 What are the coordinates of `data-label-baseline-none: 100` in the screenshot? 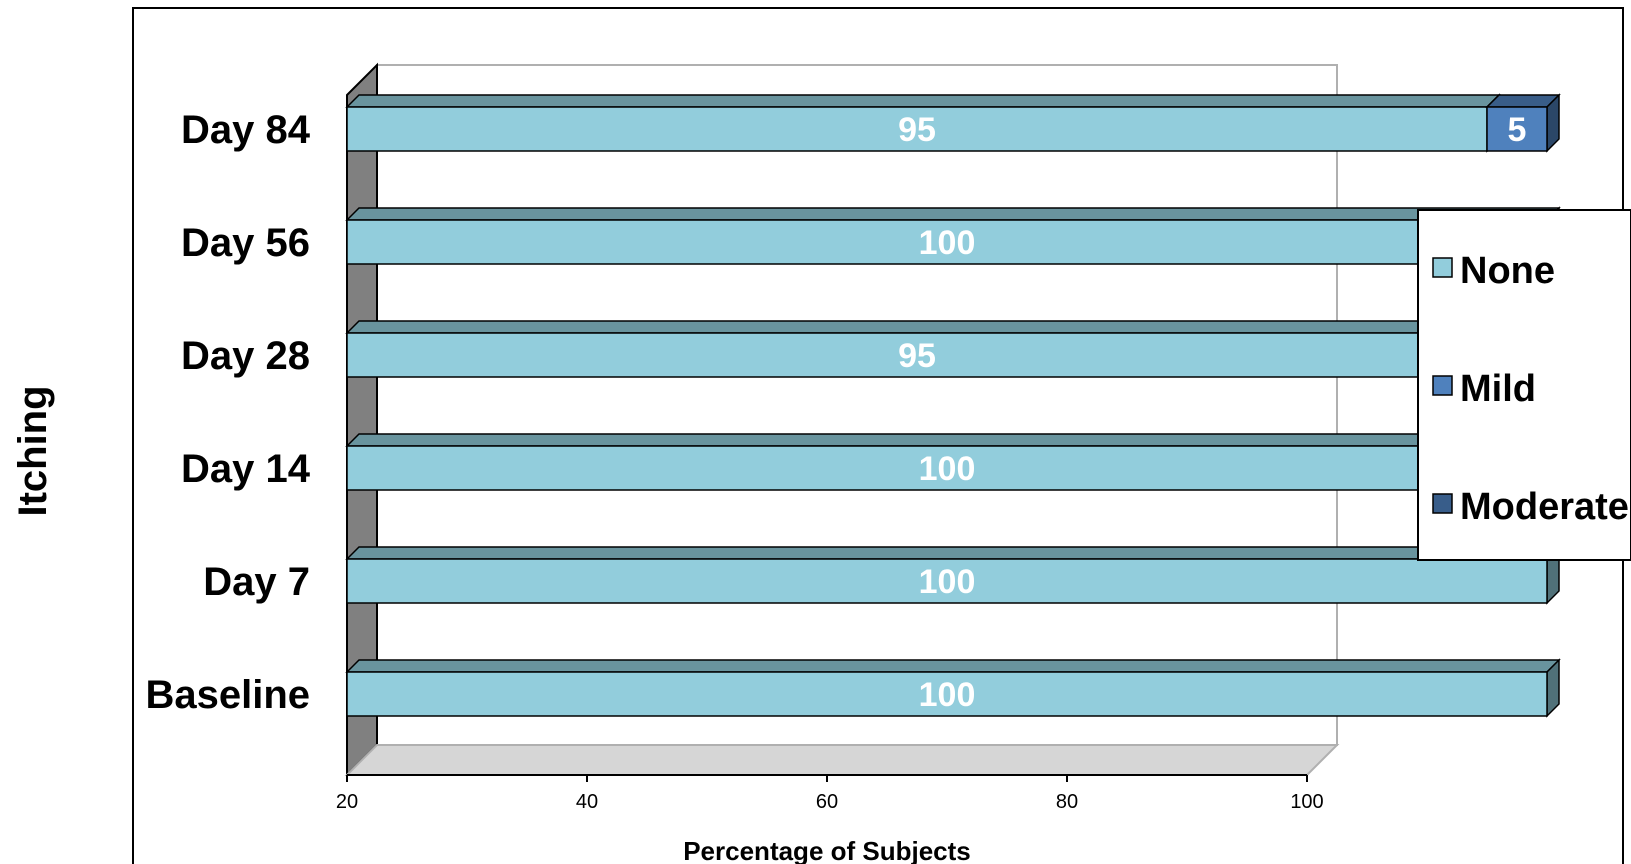 It's located at (947, 695).